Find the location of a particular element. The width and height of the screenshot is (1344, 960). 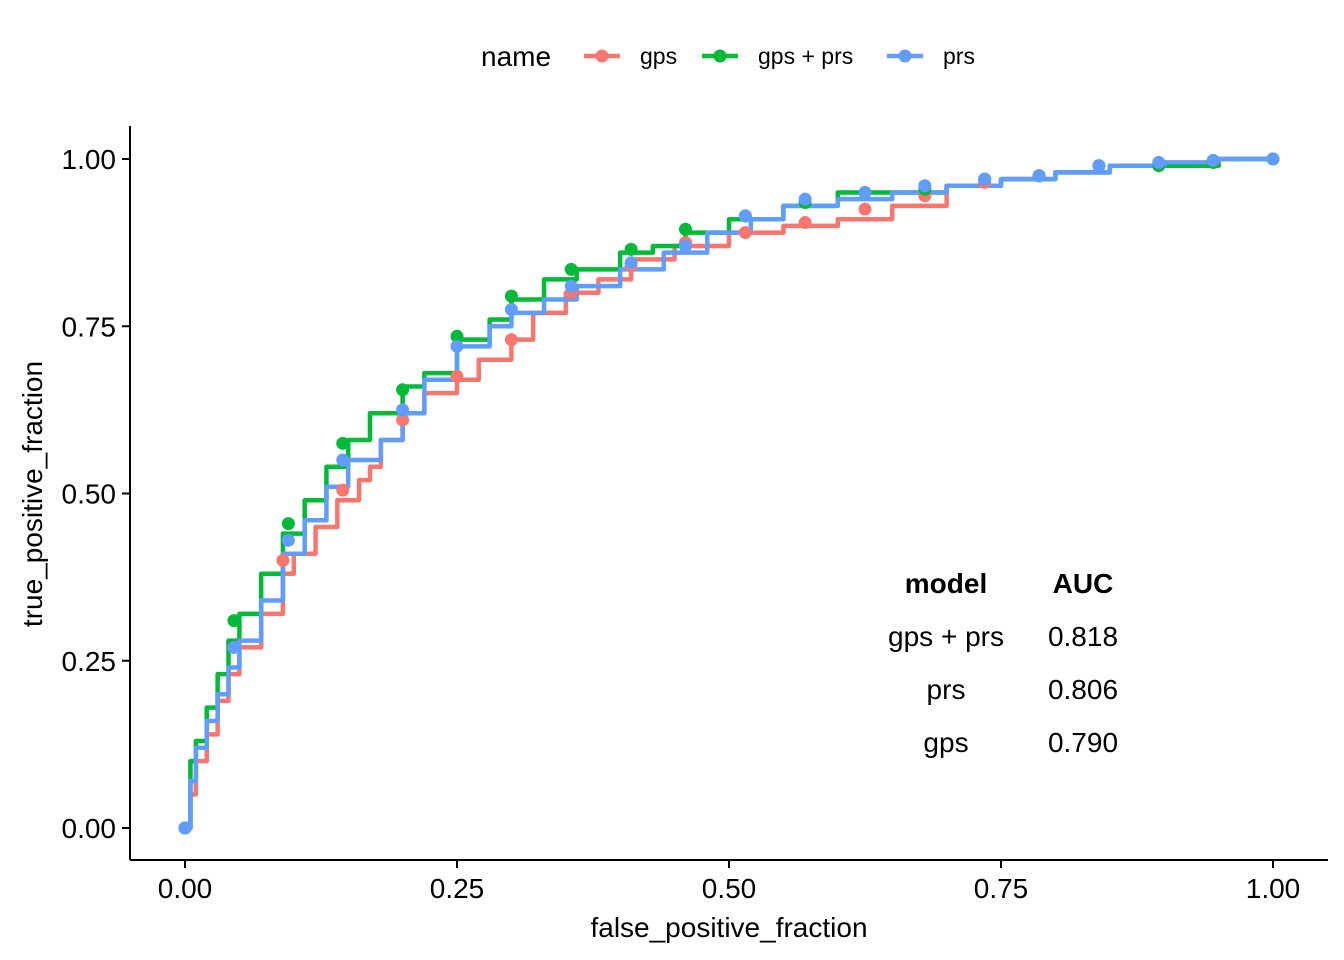

x-tick-label: 0.00 is located at coordinates (185, 888).